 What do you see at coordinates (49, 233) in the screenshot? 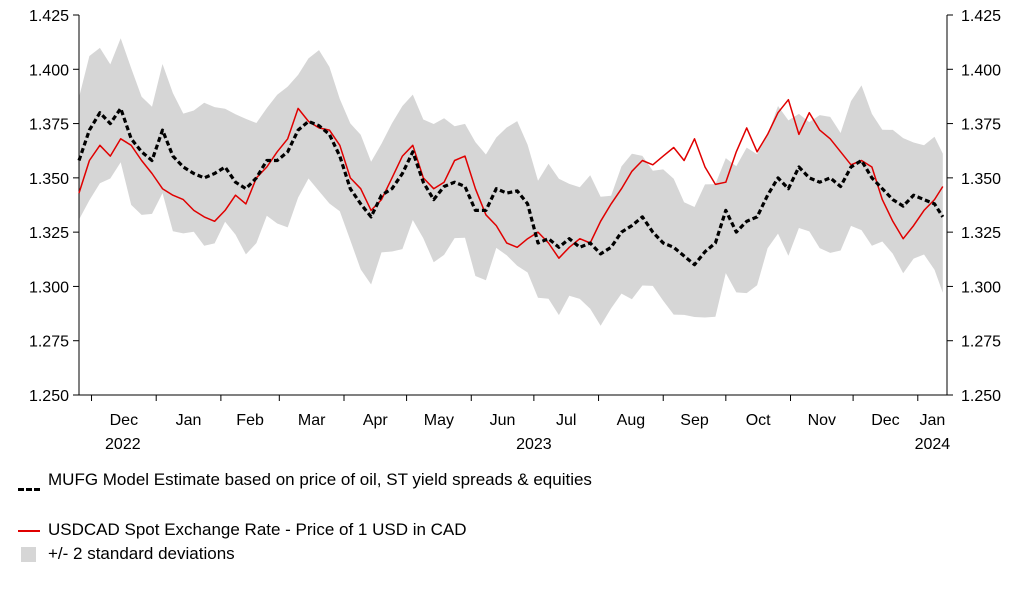
I see `y-tick-label-left: 1.325` at bounding box center [49, 233].